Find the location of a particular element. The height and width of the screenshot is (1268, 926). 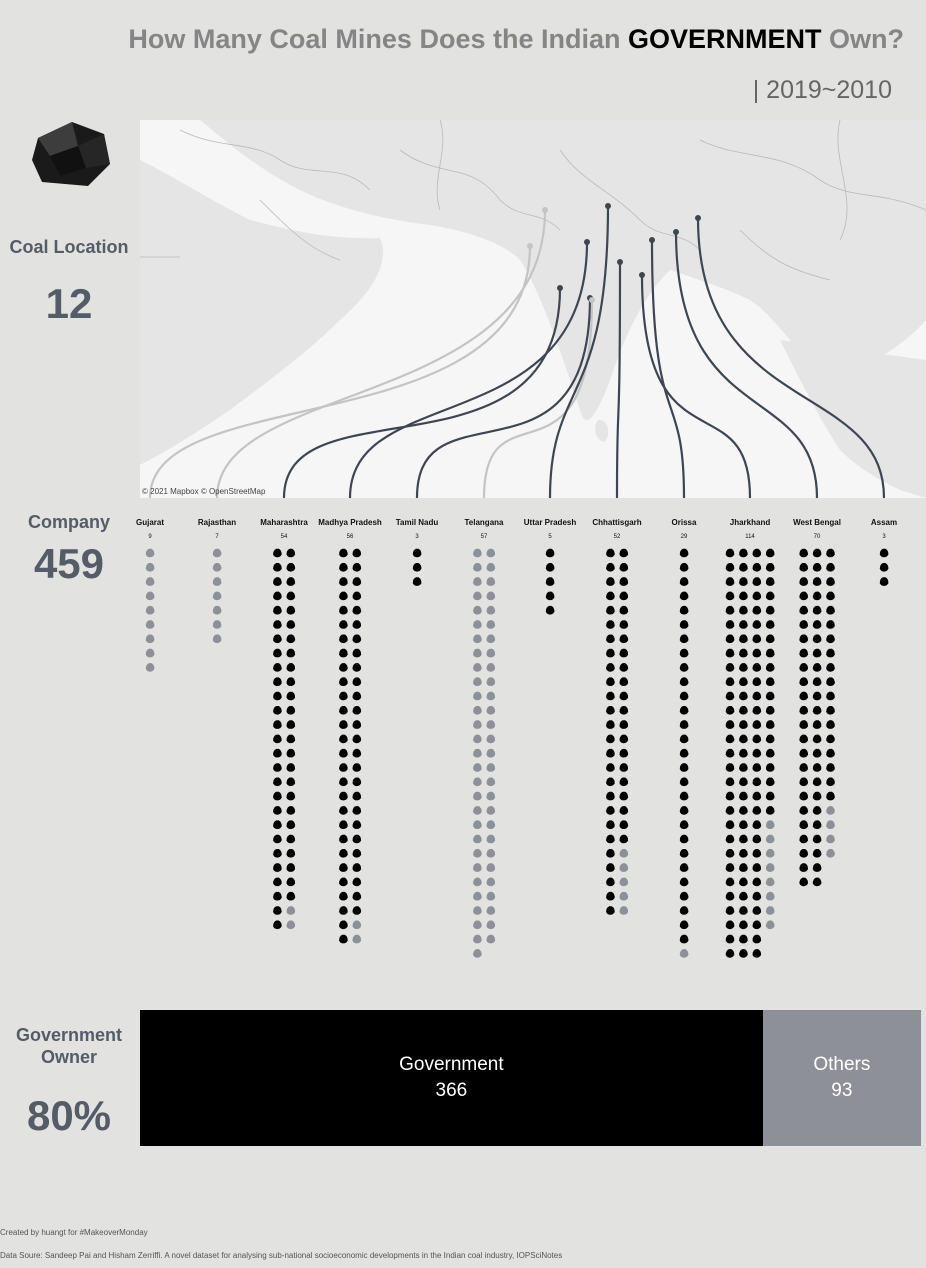

map-pin-maharashtra is located at coordinates (560, 288).